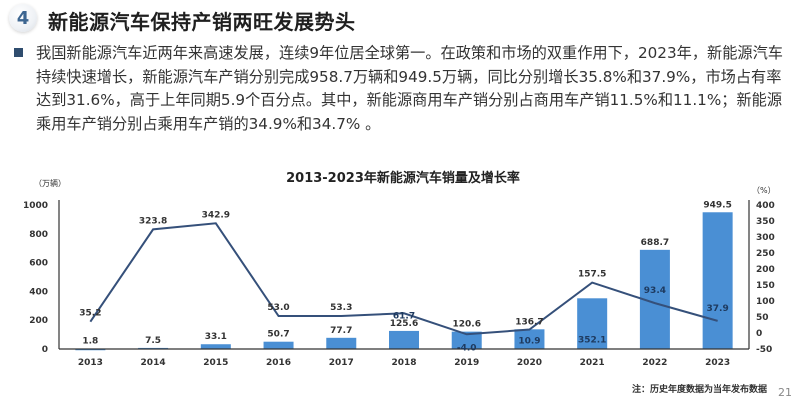 The image size is (806, 407). What do you see at coordinates (529, 342) in the screenshot?
I see `growth-value-label: 10.9` at bounding box center [529, 342].